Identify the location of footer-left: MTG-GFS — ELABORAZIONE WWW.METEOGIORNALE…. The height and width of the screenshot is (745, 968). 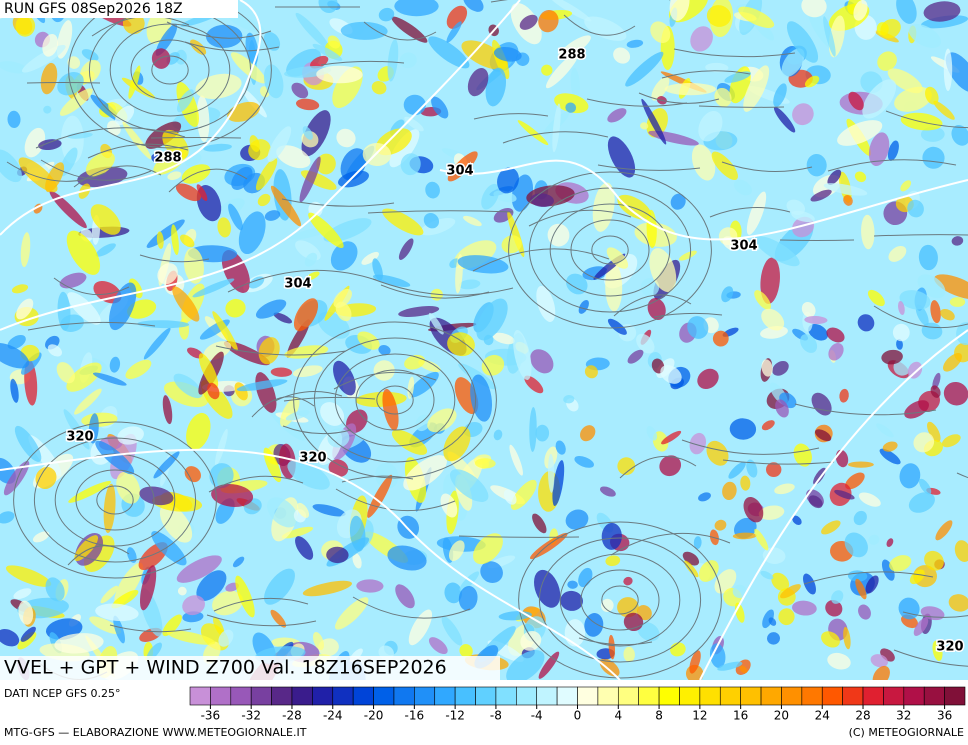
(155, 732).